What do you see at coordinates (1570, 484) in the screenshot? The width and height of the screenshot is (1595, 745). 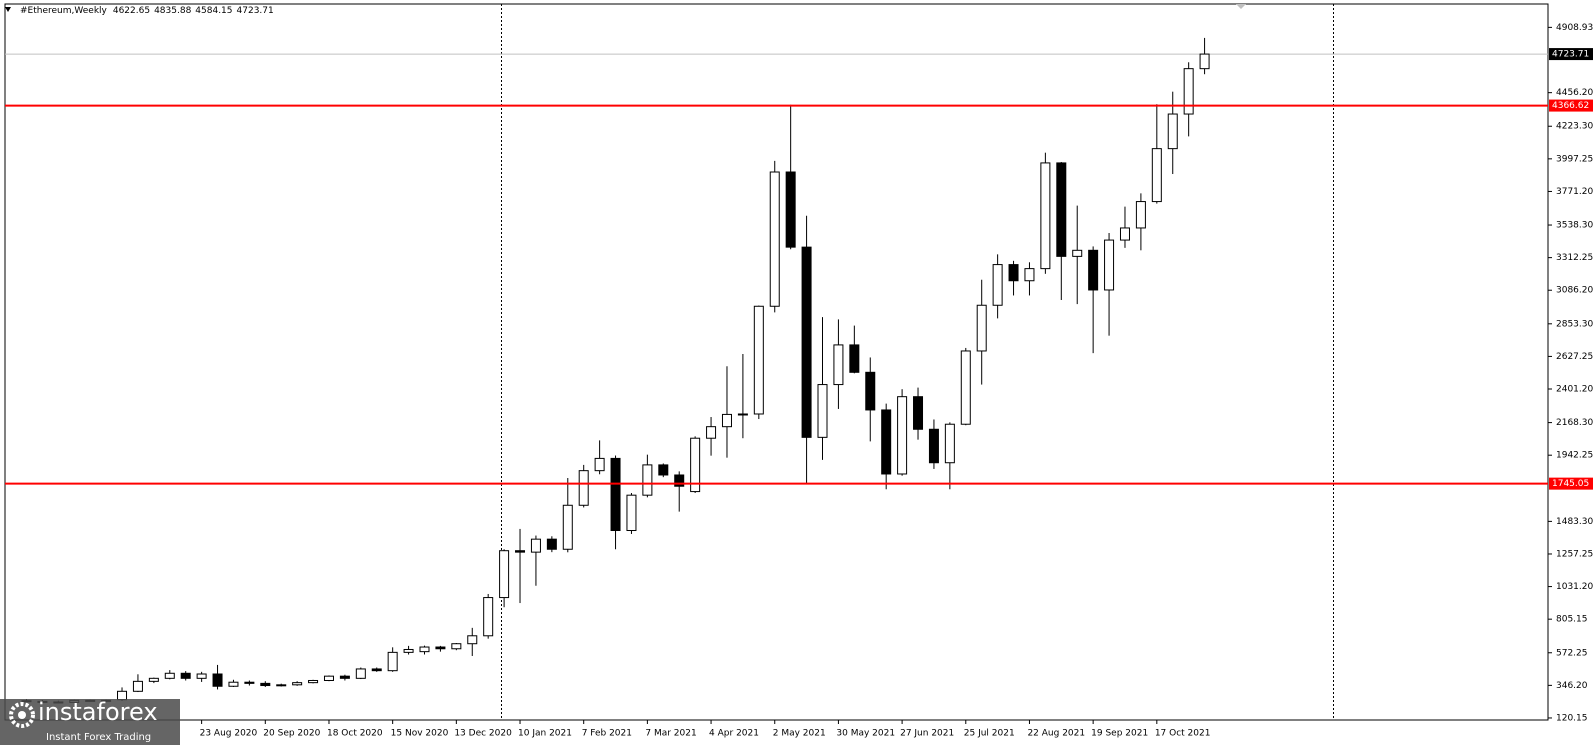 I see `level-label: 1745.05` at bounding box center [1570, 484].